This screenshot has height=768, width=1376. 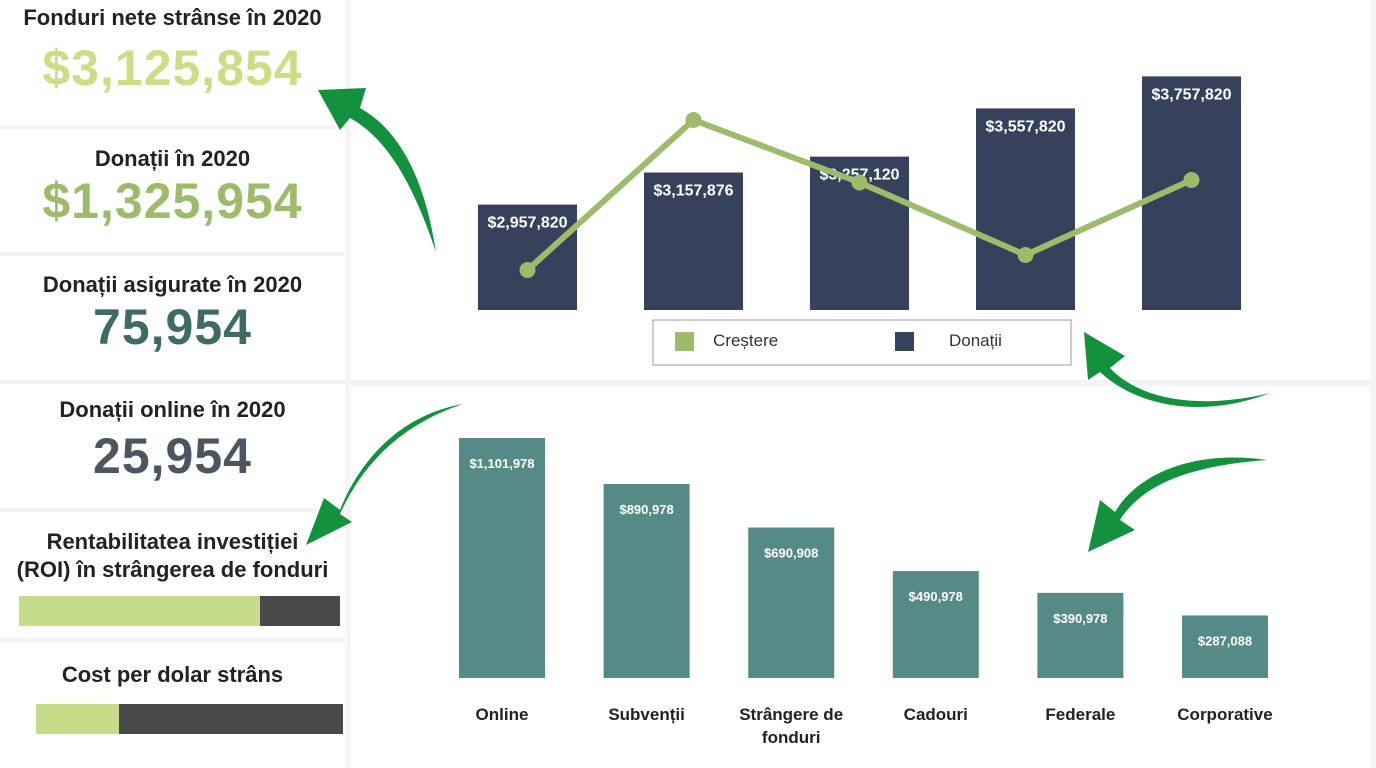 I want to click on kpi-net-funds: Fonduri nete strânse în 2020 $3,125,854, so click(x=172, y=62).